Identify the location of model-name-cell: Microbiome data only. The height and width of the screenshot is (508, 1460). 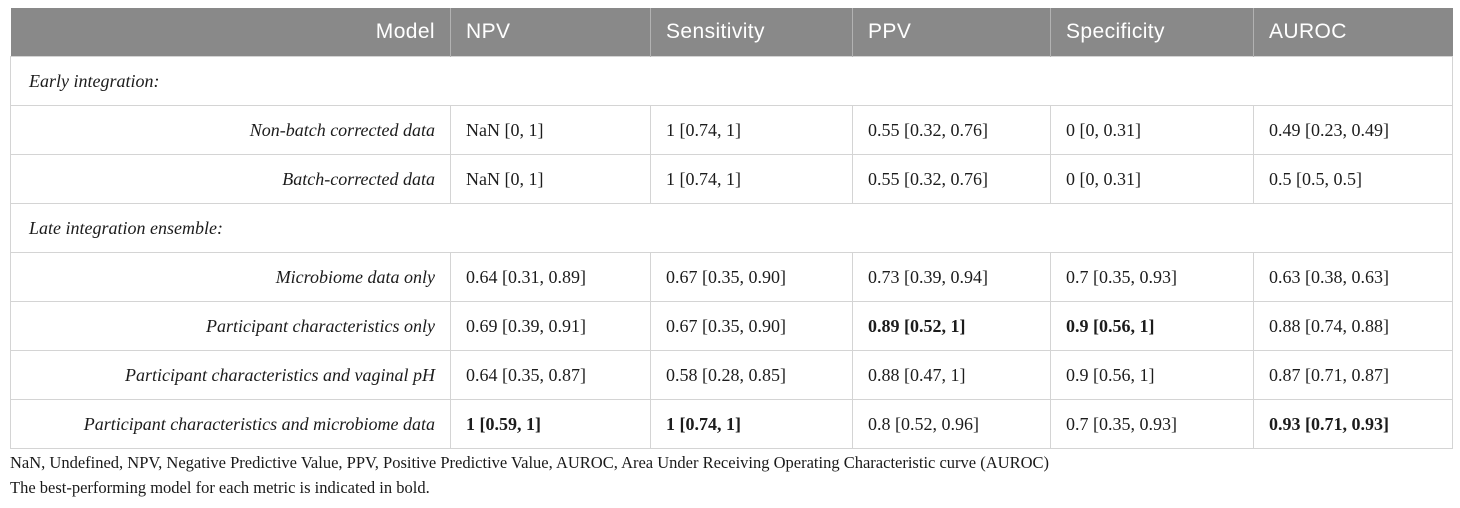
(230, 277).